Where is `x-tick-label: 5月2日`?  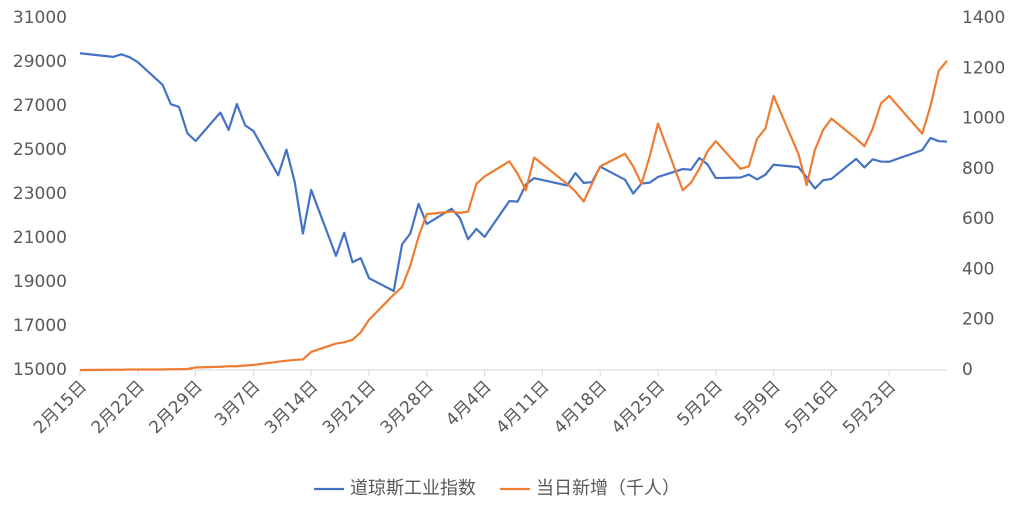 x-tick-label: 5月2日 is located at coordinates (699, 403).